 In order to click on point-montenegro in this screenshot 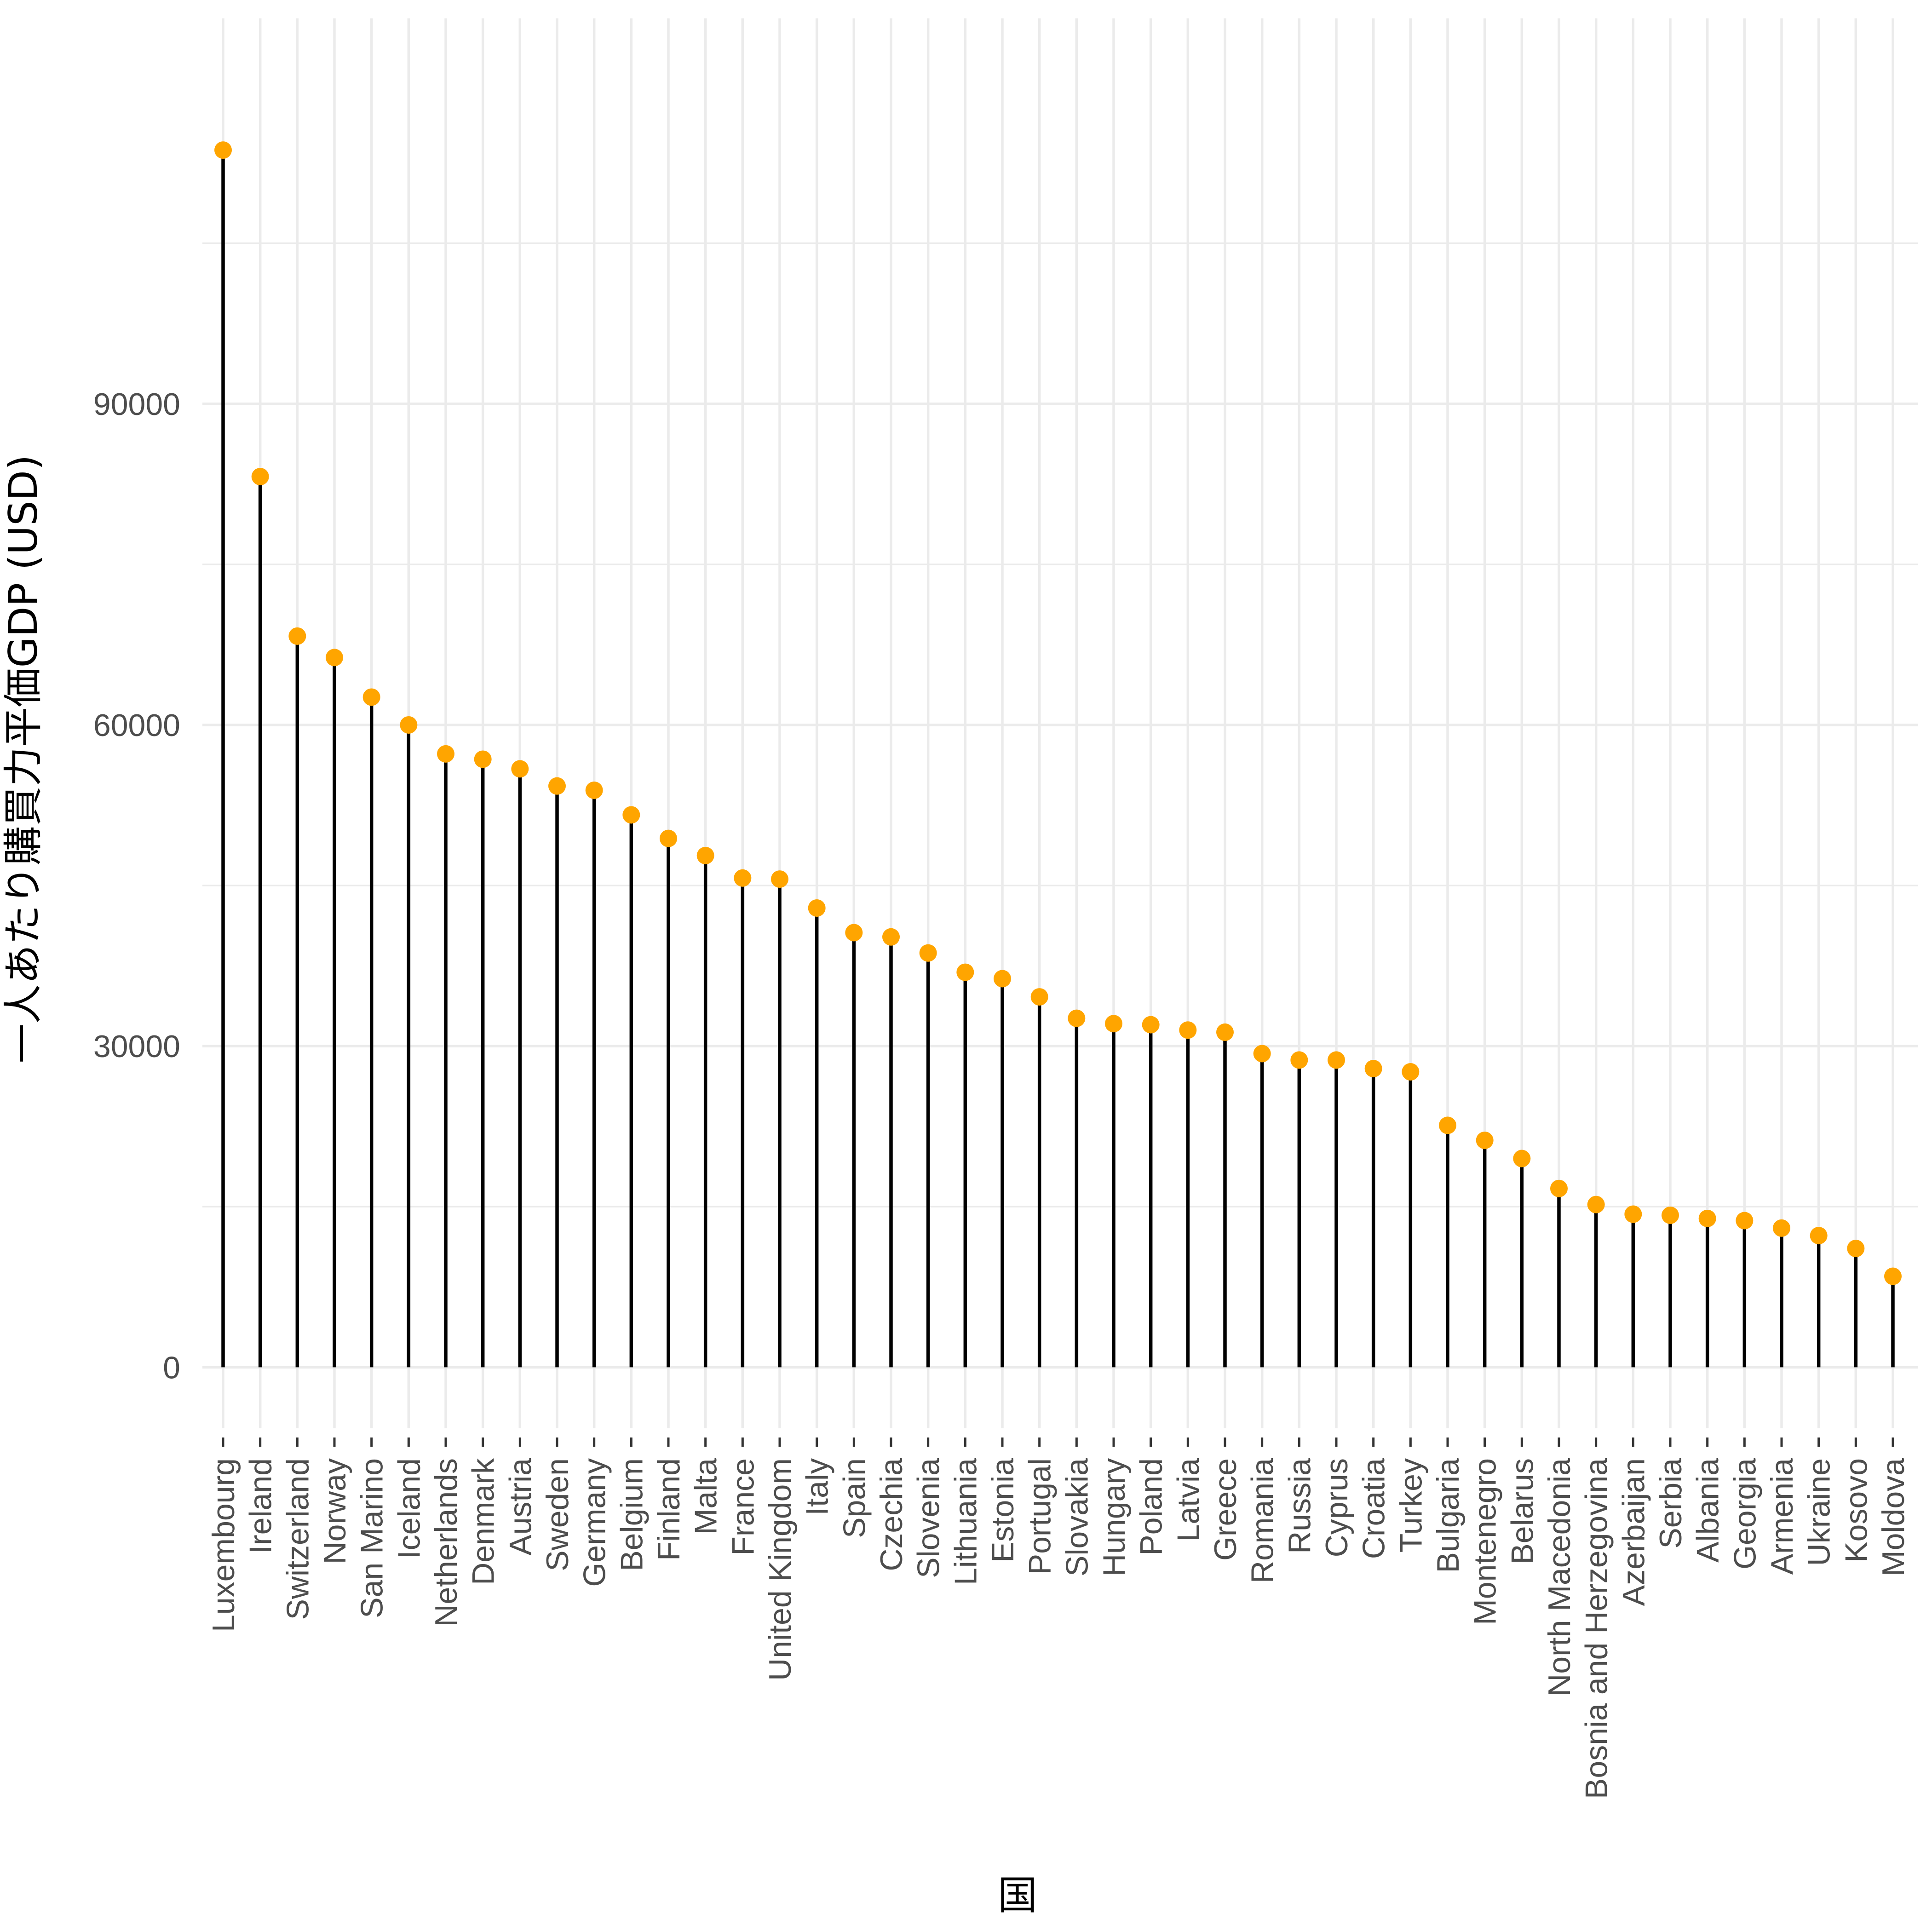, I will do `click(1485, 1140)`.